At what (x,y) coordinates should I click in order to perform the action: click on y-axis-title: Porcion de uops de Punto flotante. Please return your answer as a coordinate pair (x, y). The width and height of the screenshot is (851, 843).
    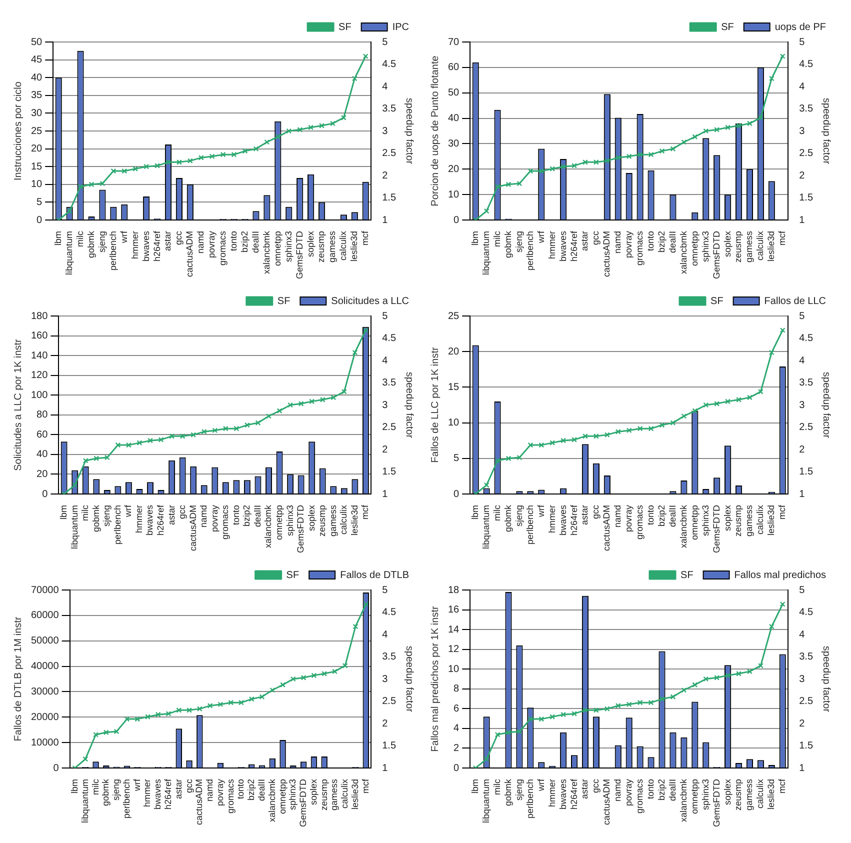
    Looking at the image, I should click on (435, 130).